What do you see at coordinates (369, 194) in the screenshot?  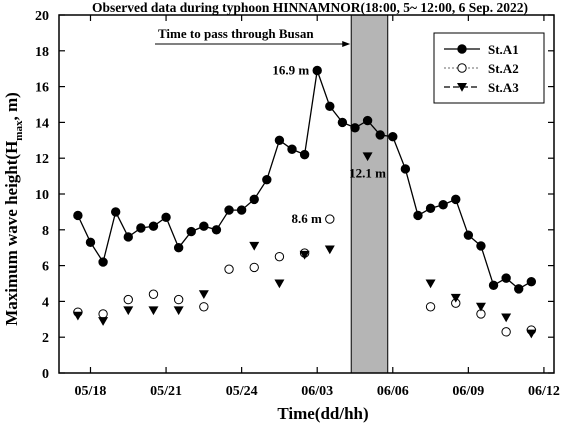 I see `shaded-region` at bounding box center [369, 194].